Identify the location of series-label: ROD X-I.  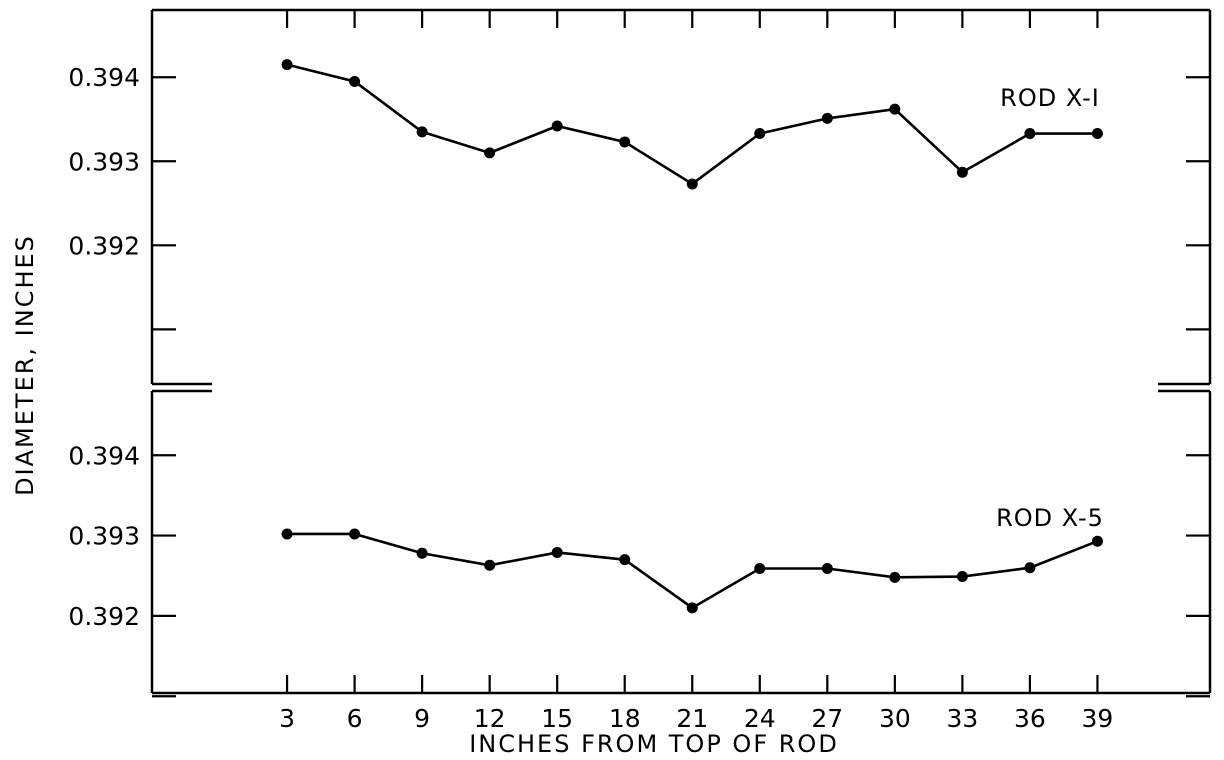
(1050, 98).